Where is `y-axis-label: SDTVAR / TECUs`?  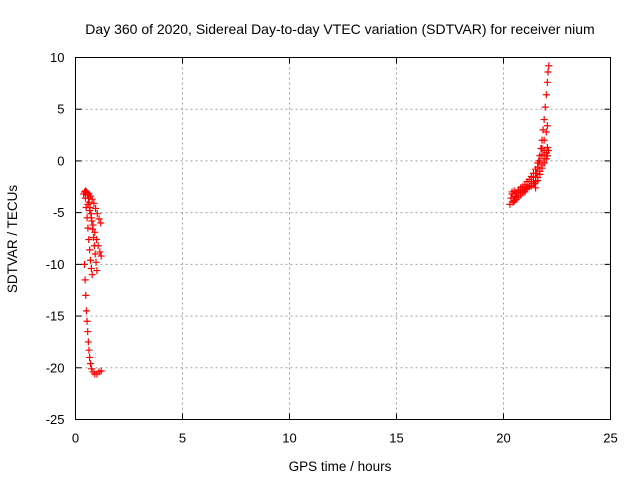 y-axis-label: SDTVAR / TECUs is located at coordinates (12, 239).